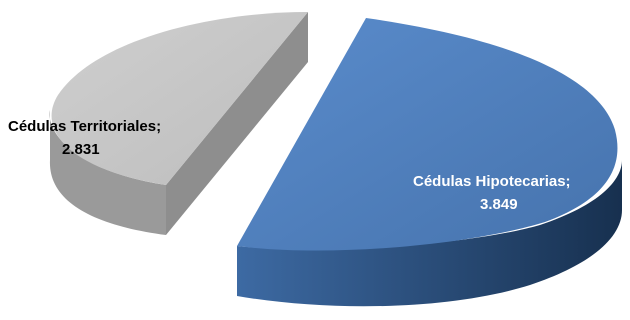  What do you see at coordinates (492, 181) in the screenshot?
I see `label-name-hipotecarias: Cédulas Hipotecarias;` at bounding box center [492, 181].